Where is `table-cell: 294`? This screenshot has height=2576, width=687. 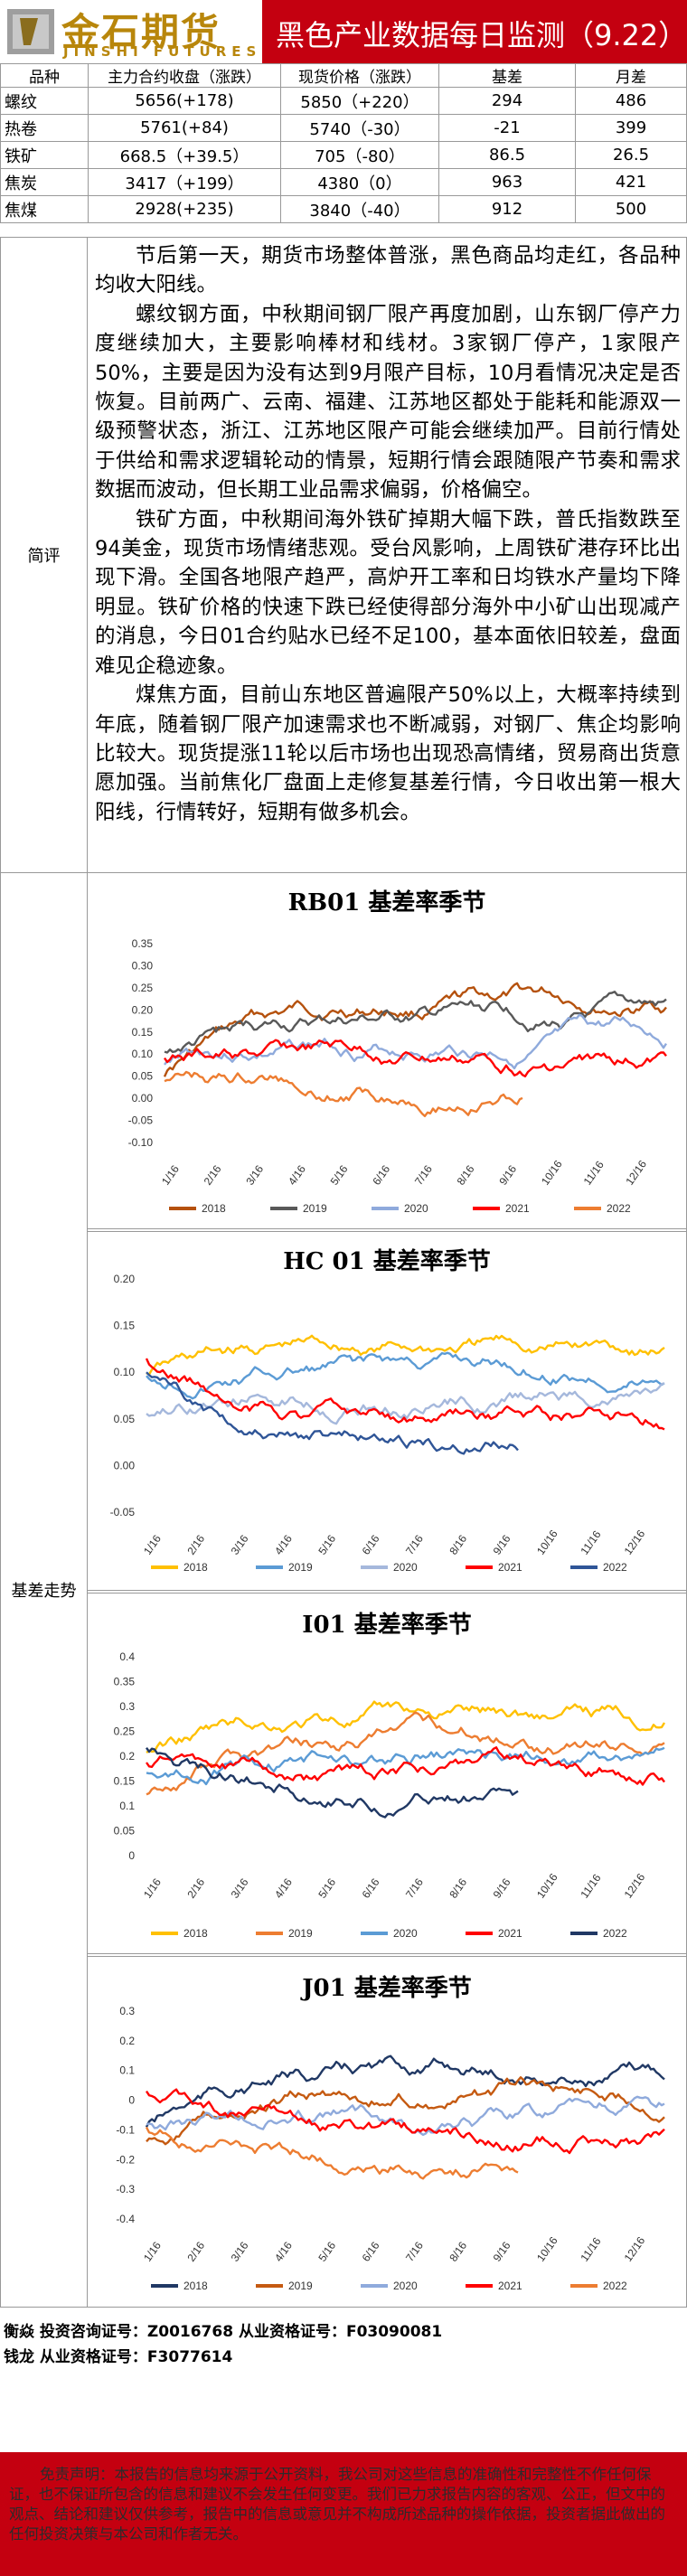 table-cell: 294 is located at coordinates (507, 101).